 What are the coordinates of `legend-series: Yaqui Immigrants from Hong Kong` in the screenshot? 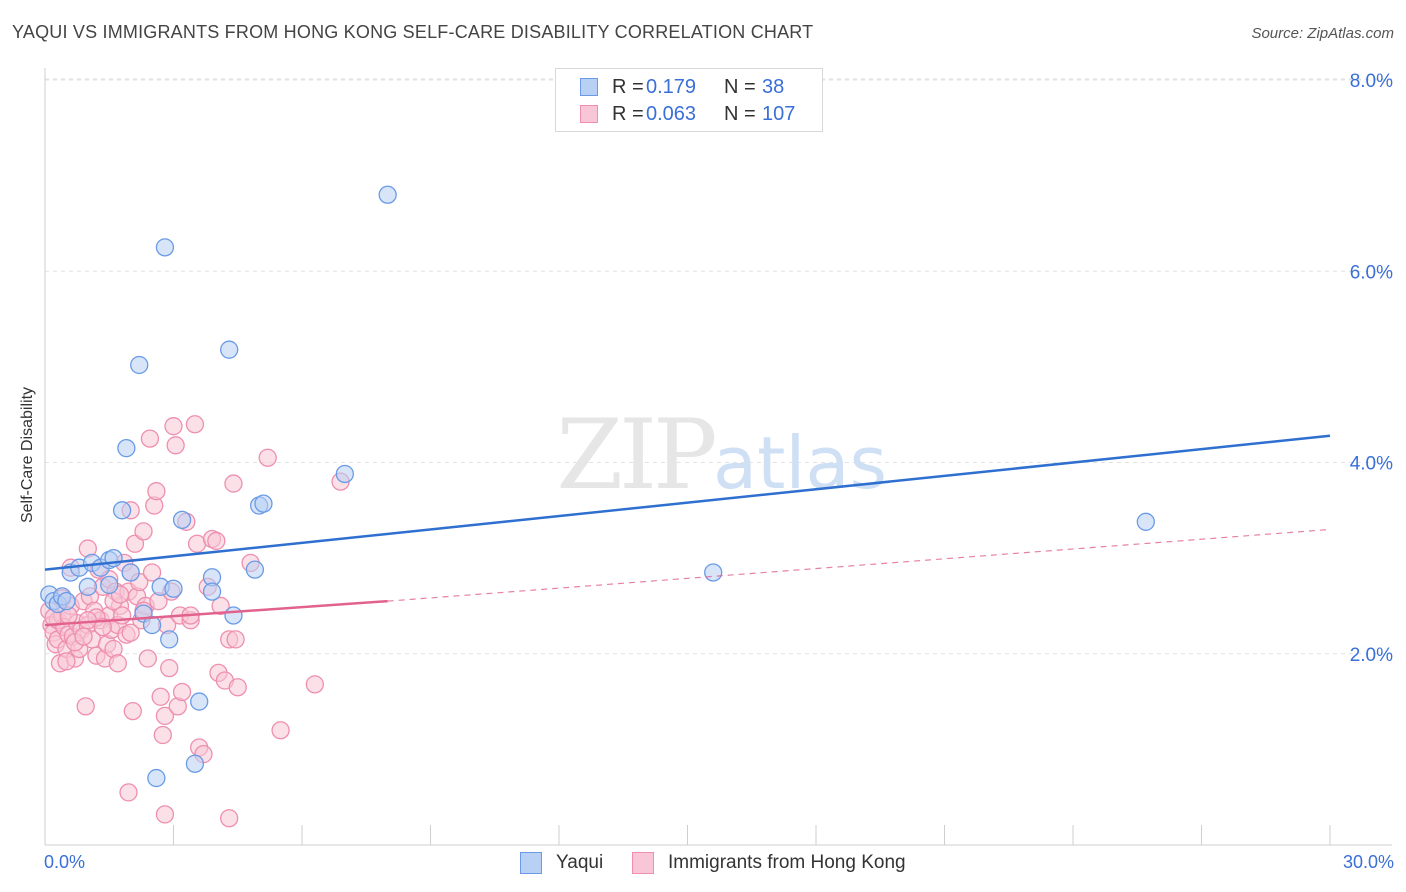 It's located at (703, 865).